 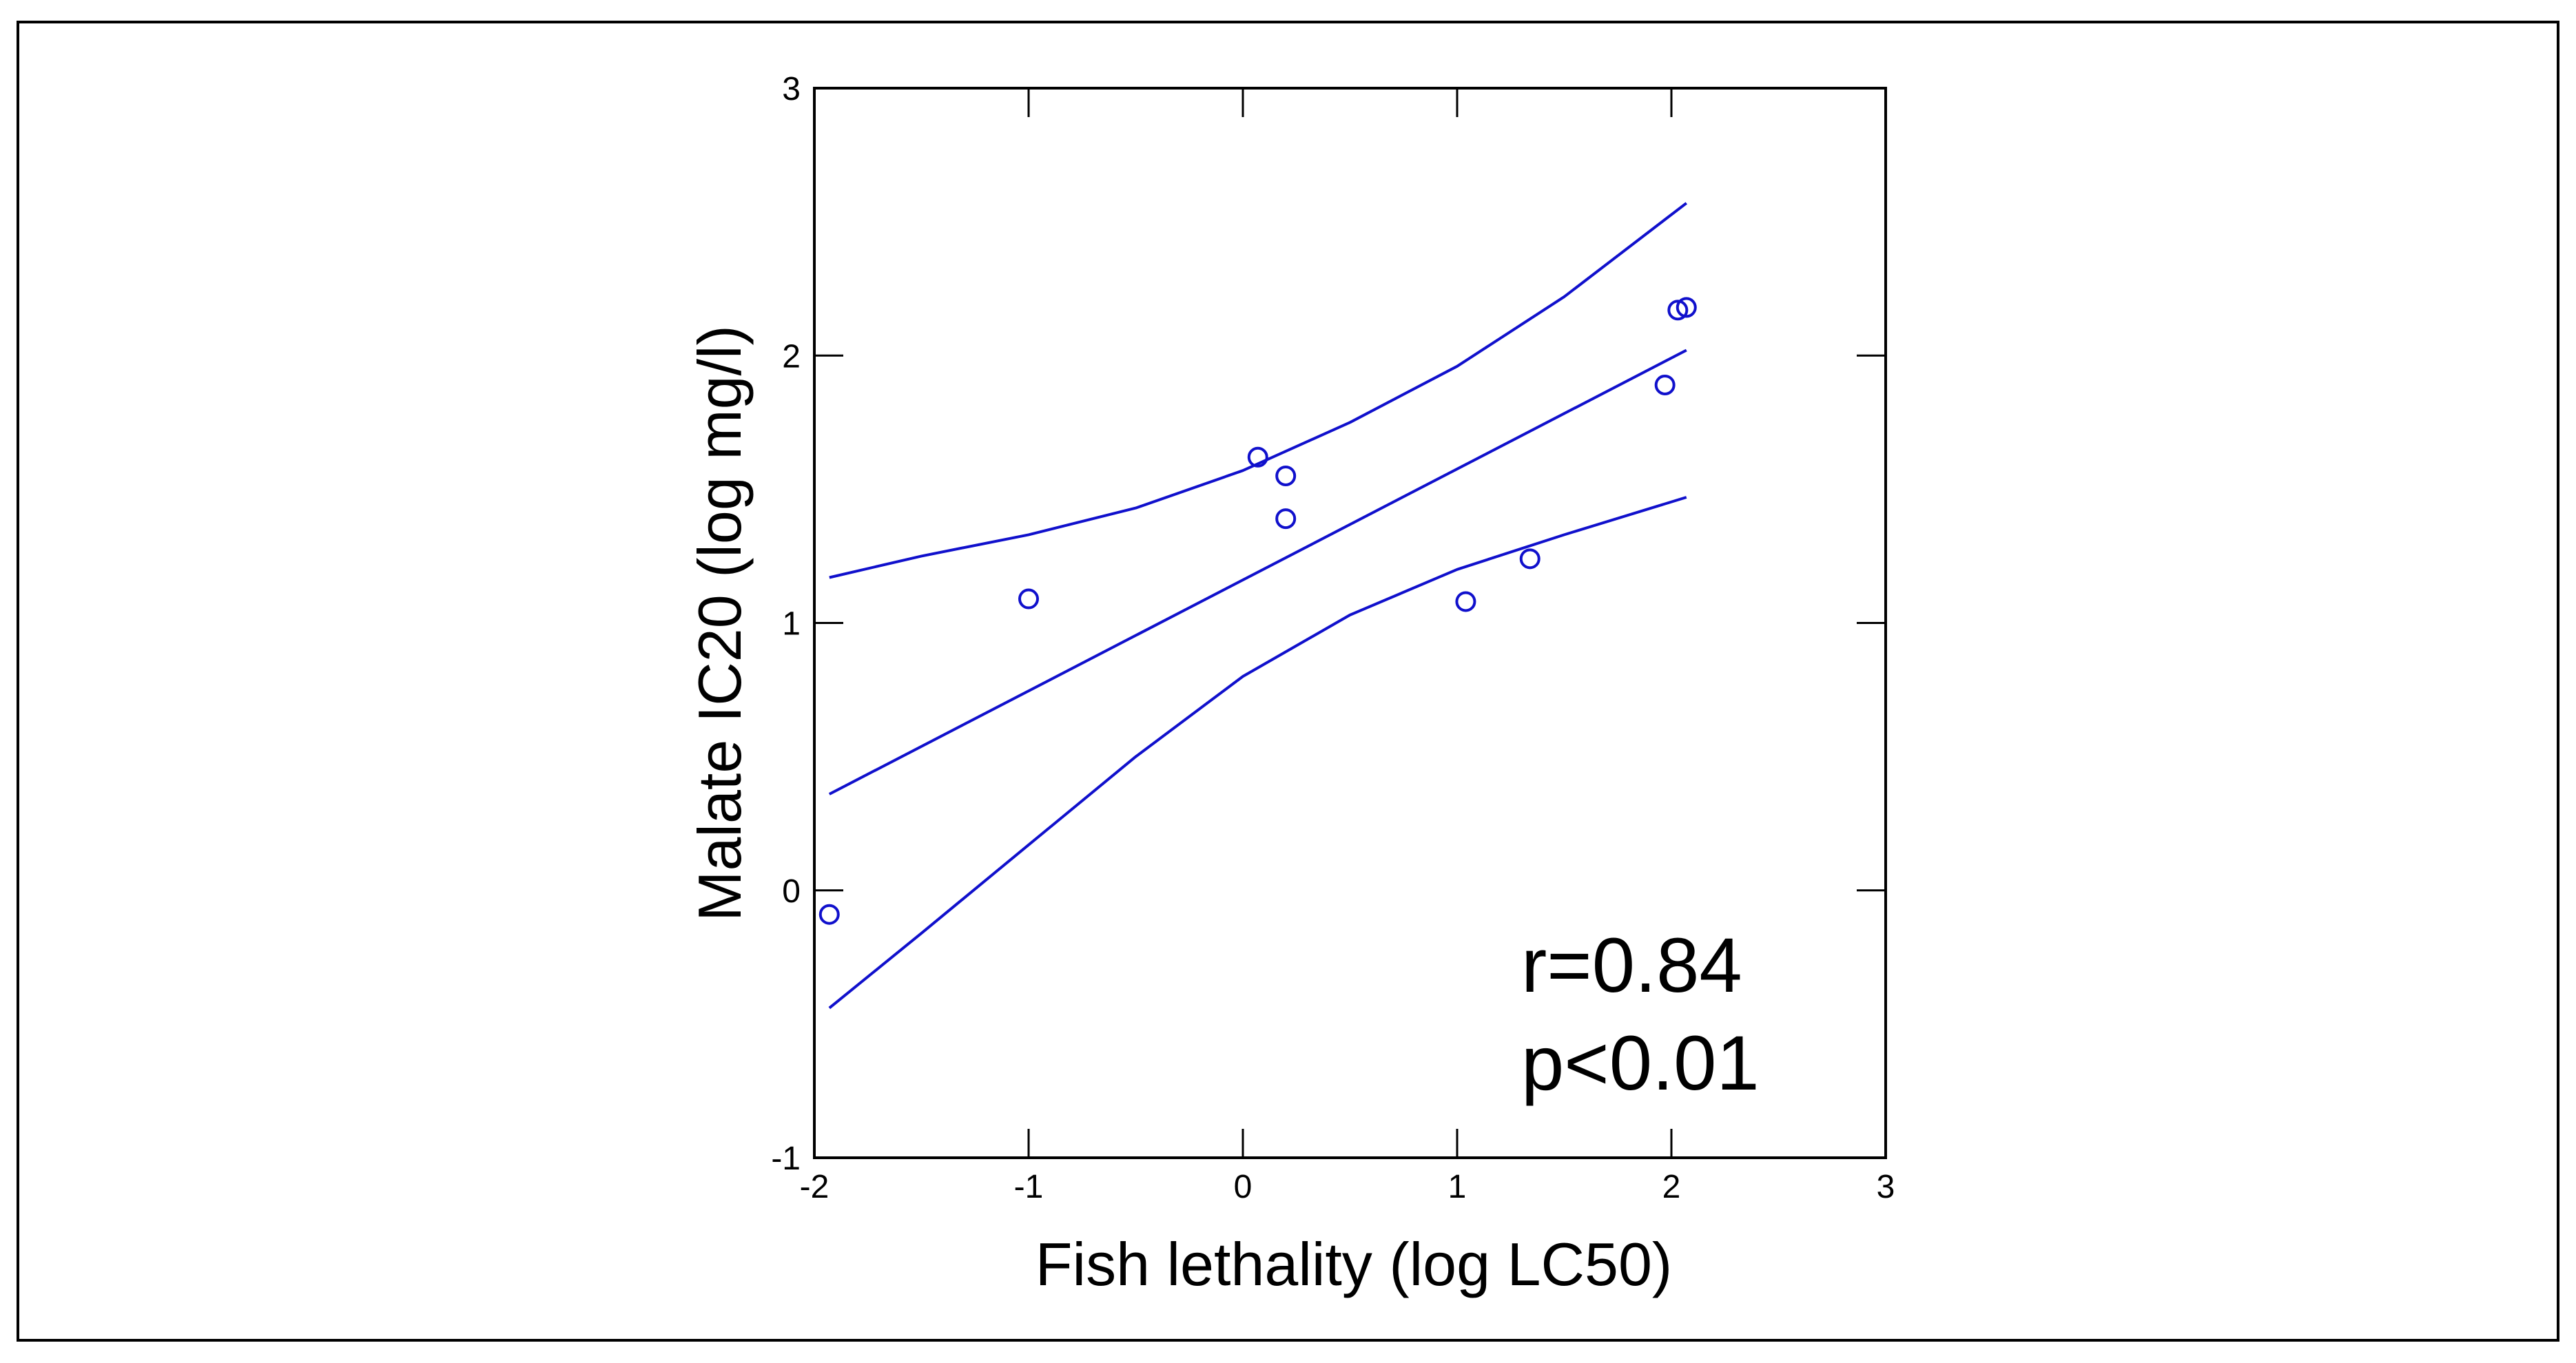 I want to click on y-axis-tick-labels: -1 0 1 2 3, so click(x=786, y=624).